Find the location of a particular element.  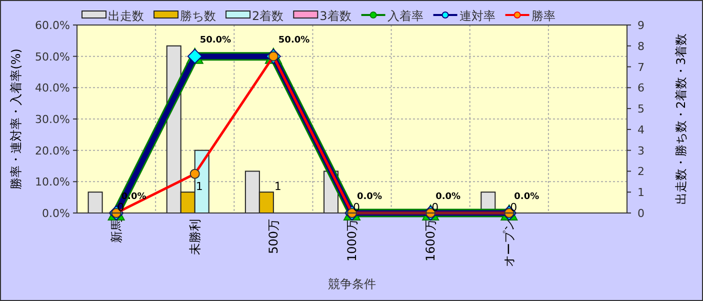

legend-label: 勝ち数 is located at coordinates (198, 16).